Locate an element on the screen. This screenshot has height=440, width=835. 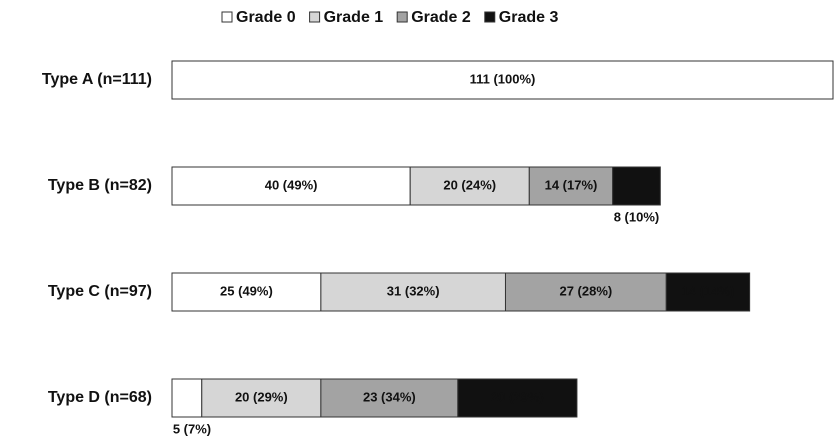
value-label: 27 (28%) is located at coordinates (585, 290).